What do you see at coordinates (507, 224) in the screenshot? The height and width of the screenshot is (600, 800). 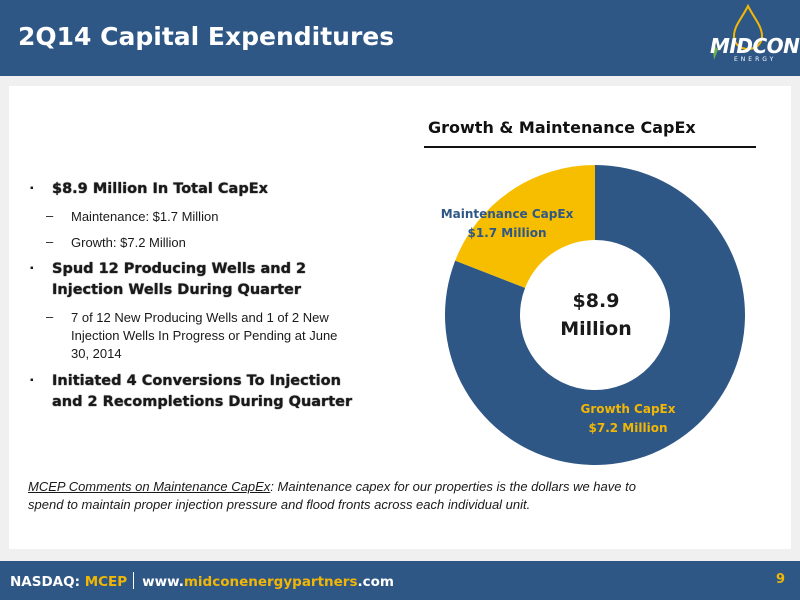 I see `maintenance-slice-label: Maintenance CapEx $1.7 Million` at bounding box center [507, 224].